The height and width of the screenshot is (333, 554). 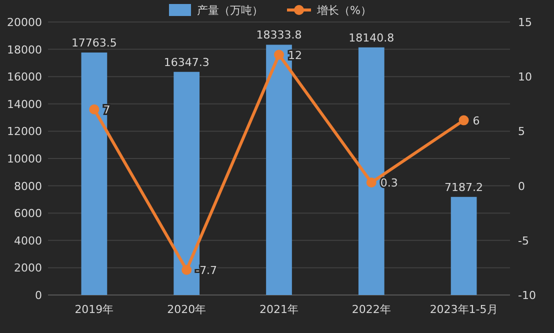 What do you see at coordinates (94, 309) in the screenshot?
I see `x-tick-label: 2019年` at bounding box center [94, 309].